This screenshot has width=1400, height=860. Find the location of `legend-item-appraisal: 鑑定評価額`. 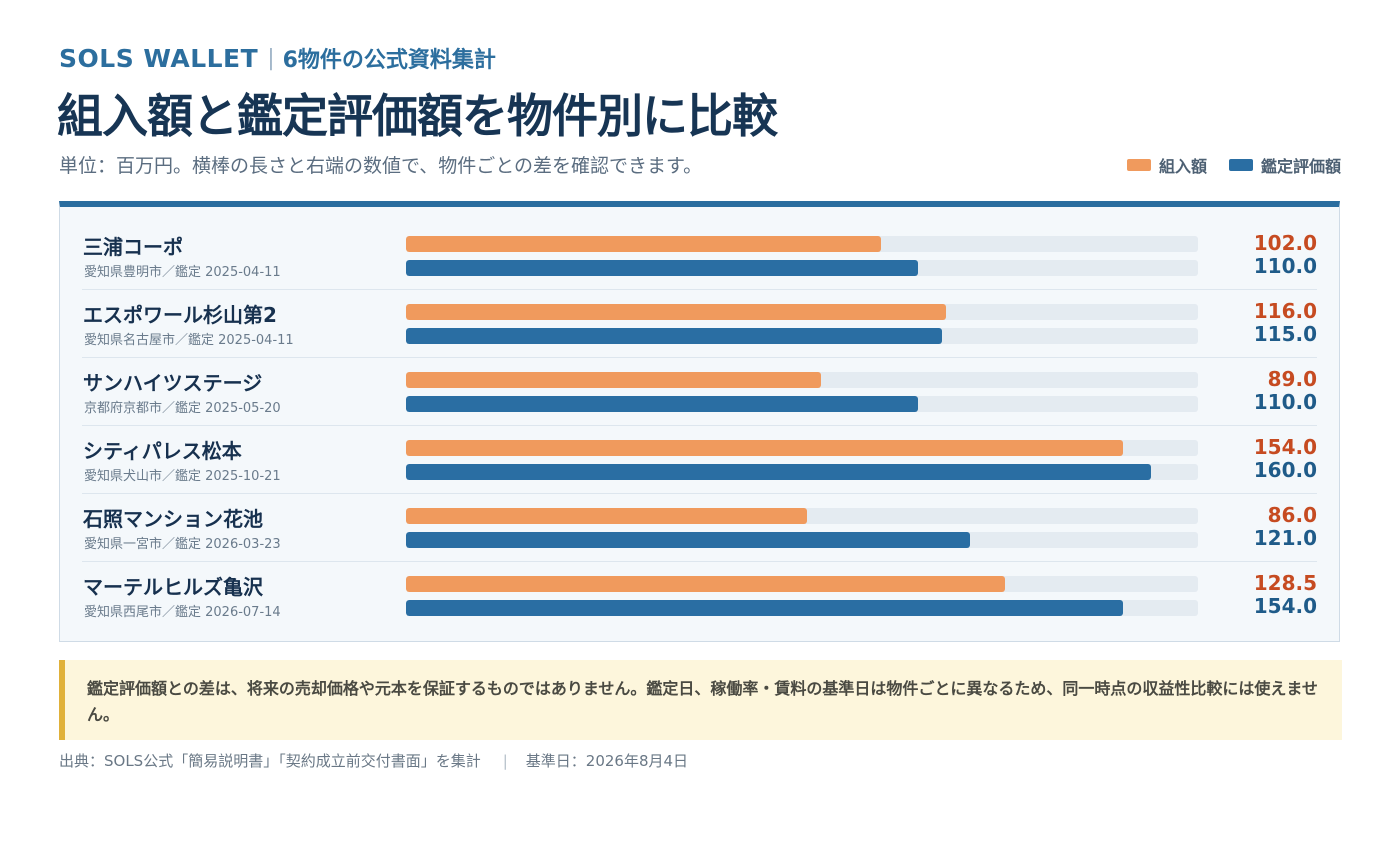

legend-item-appraisal: 鑑定評価額 is located at coordinates (1284, 165).